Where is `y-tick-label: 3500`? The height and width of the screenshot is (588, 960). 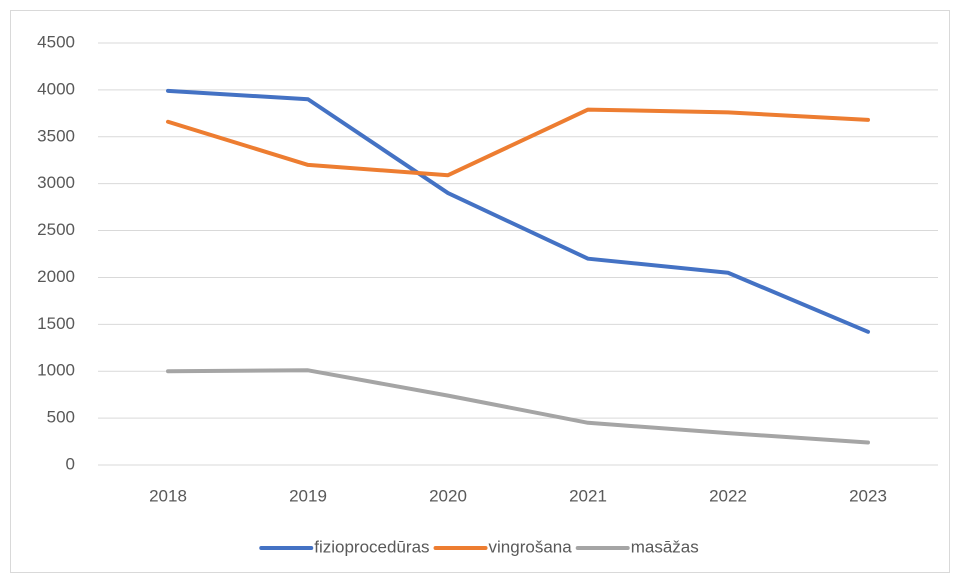
y-tick-label: 3500 is located at coordinates (56, 135).